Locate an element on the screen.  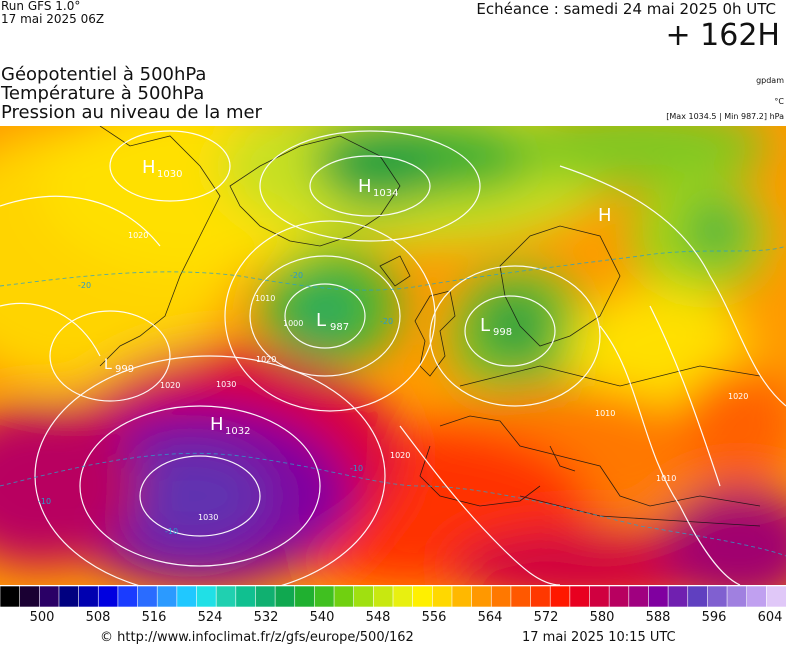
scale-tick: 588 is located at coordinates (658, 617).